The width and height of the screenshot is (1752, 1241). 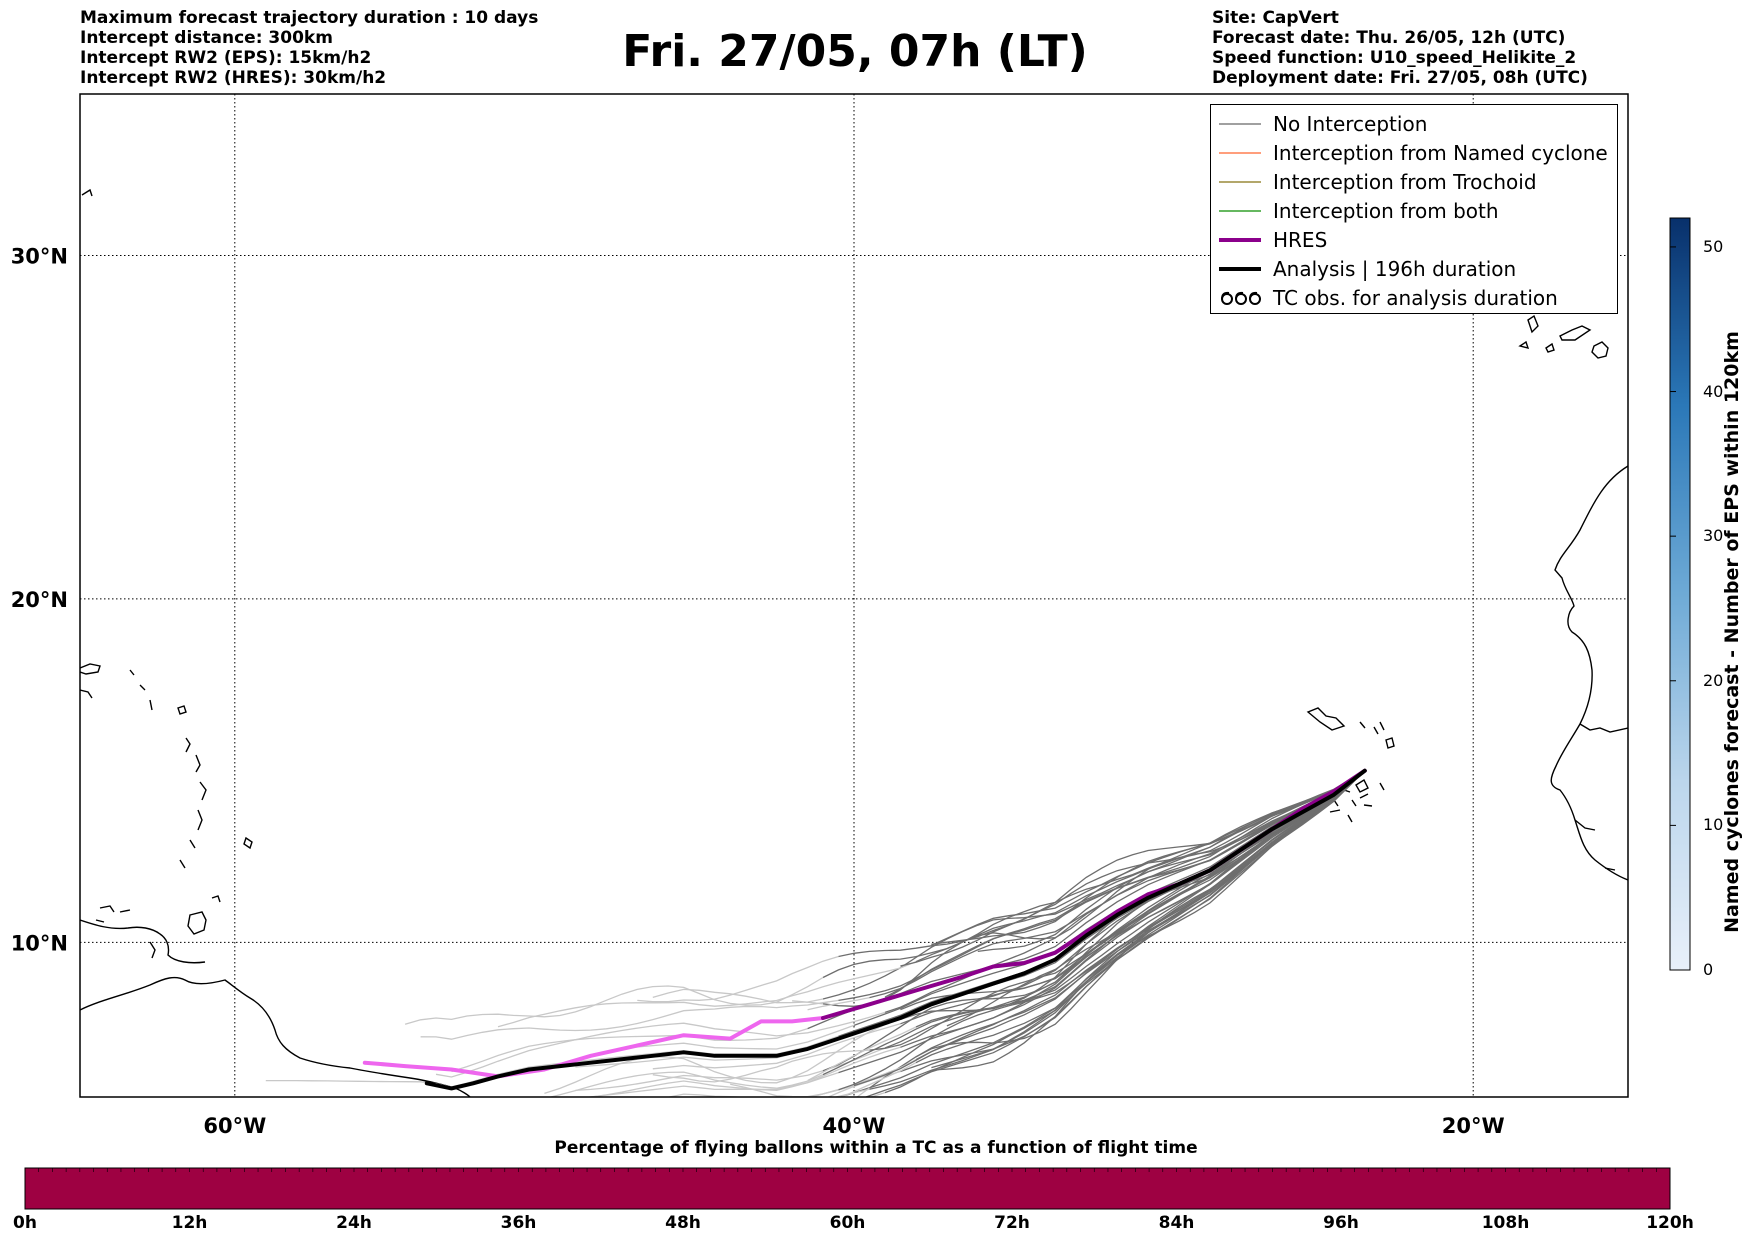 I want to click on legend-item-no-interception: No Interception, so click(x=1414, y=123).